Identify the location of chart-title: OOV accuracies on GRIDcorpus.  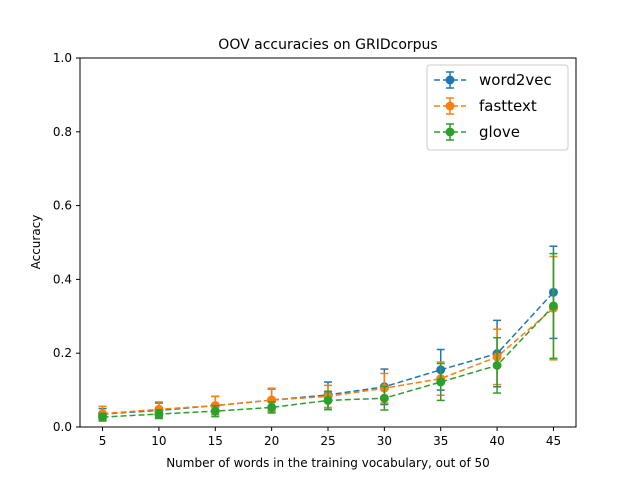
(327, 45).